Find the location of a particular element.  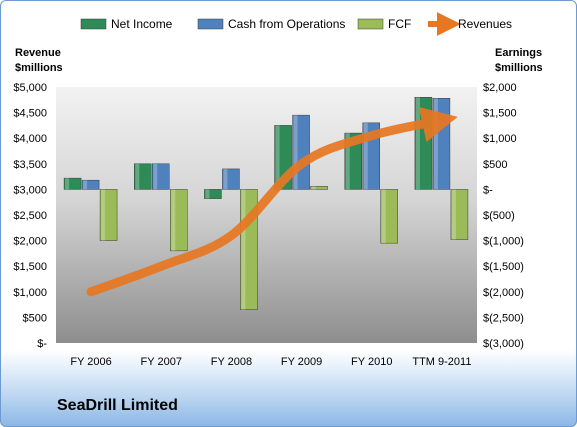

left-tick-label: $4,500 is located at coordinates (30, 114).